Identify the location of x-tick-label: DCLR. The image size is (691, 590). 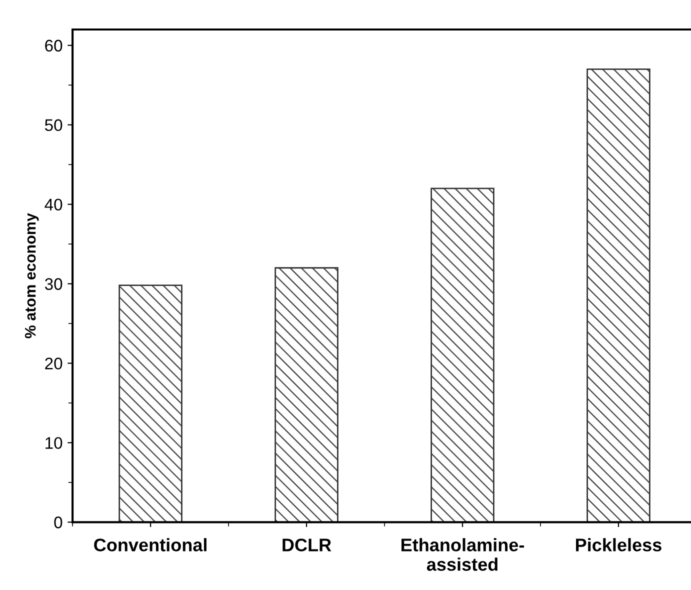
(307, 545).